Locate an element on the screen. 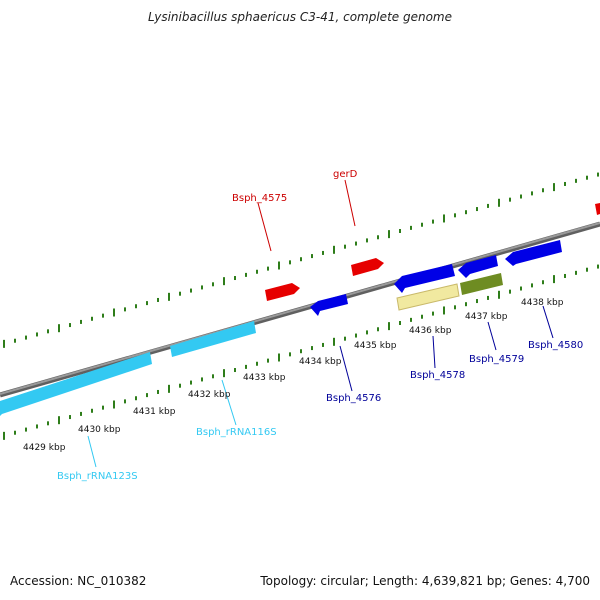 This screenshot has height=600, width=600. feature-olive is located at coordinates (481, 284).